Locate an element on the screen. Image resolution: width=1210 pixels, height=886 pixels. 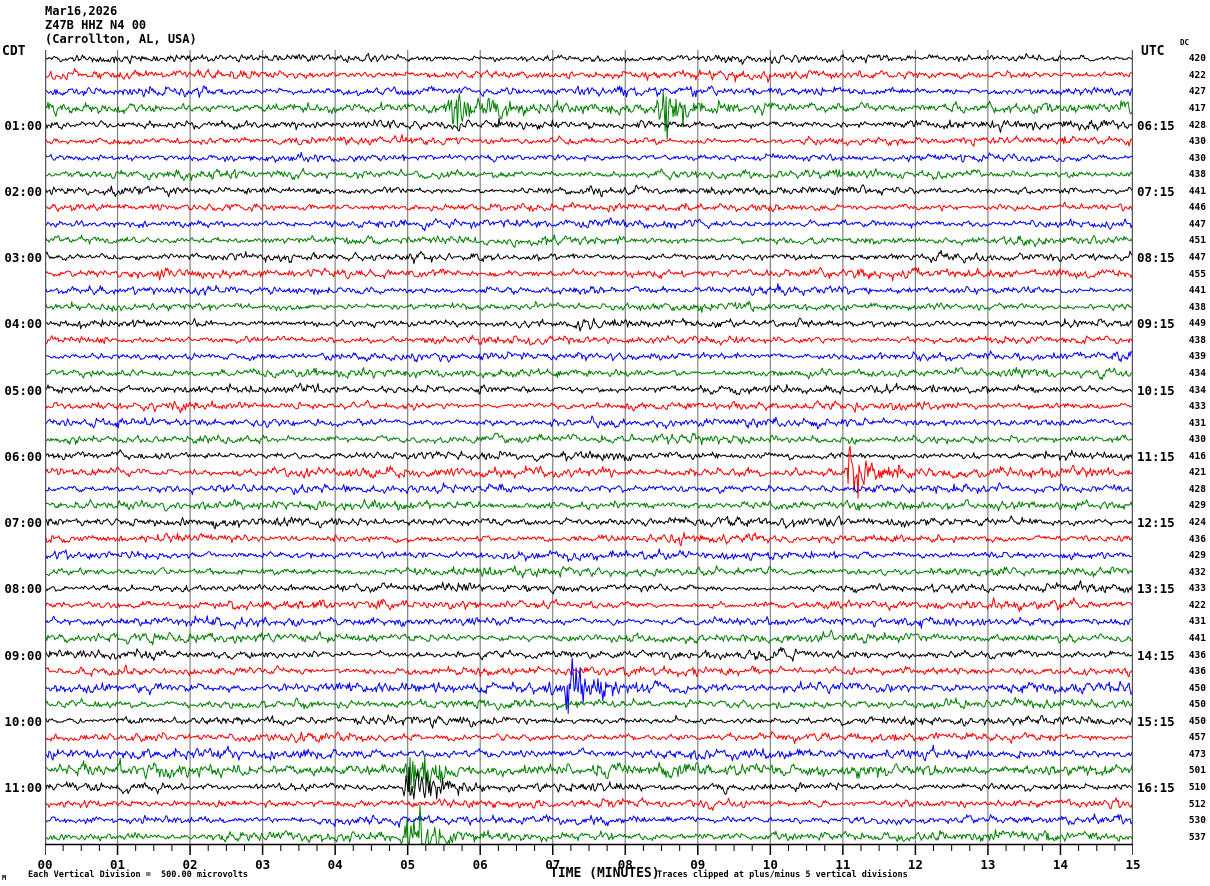
x-tick-label: 09 is located at coordinates (698, 864).